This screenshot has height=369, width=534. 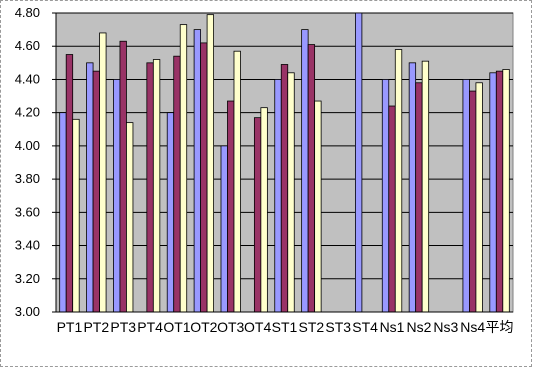 What do you see at coordinates (365, 327) in the screenshot?
I see `x-tick-label: ST4` at bounding box center [365, 327].